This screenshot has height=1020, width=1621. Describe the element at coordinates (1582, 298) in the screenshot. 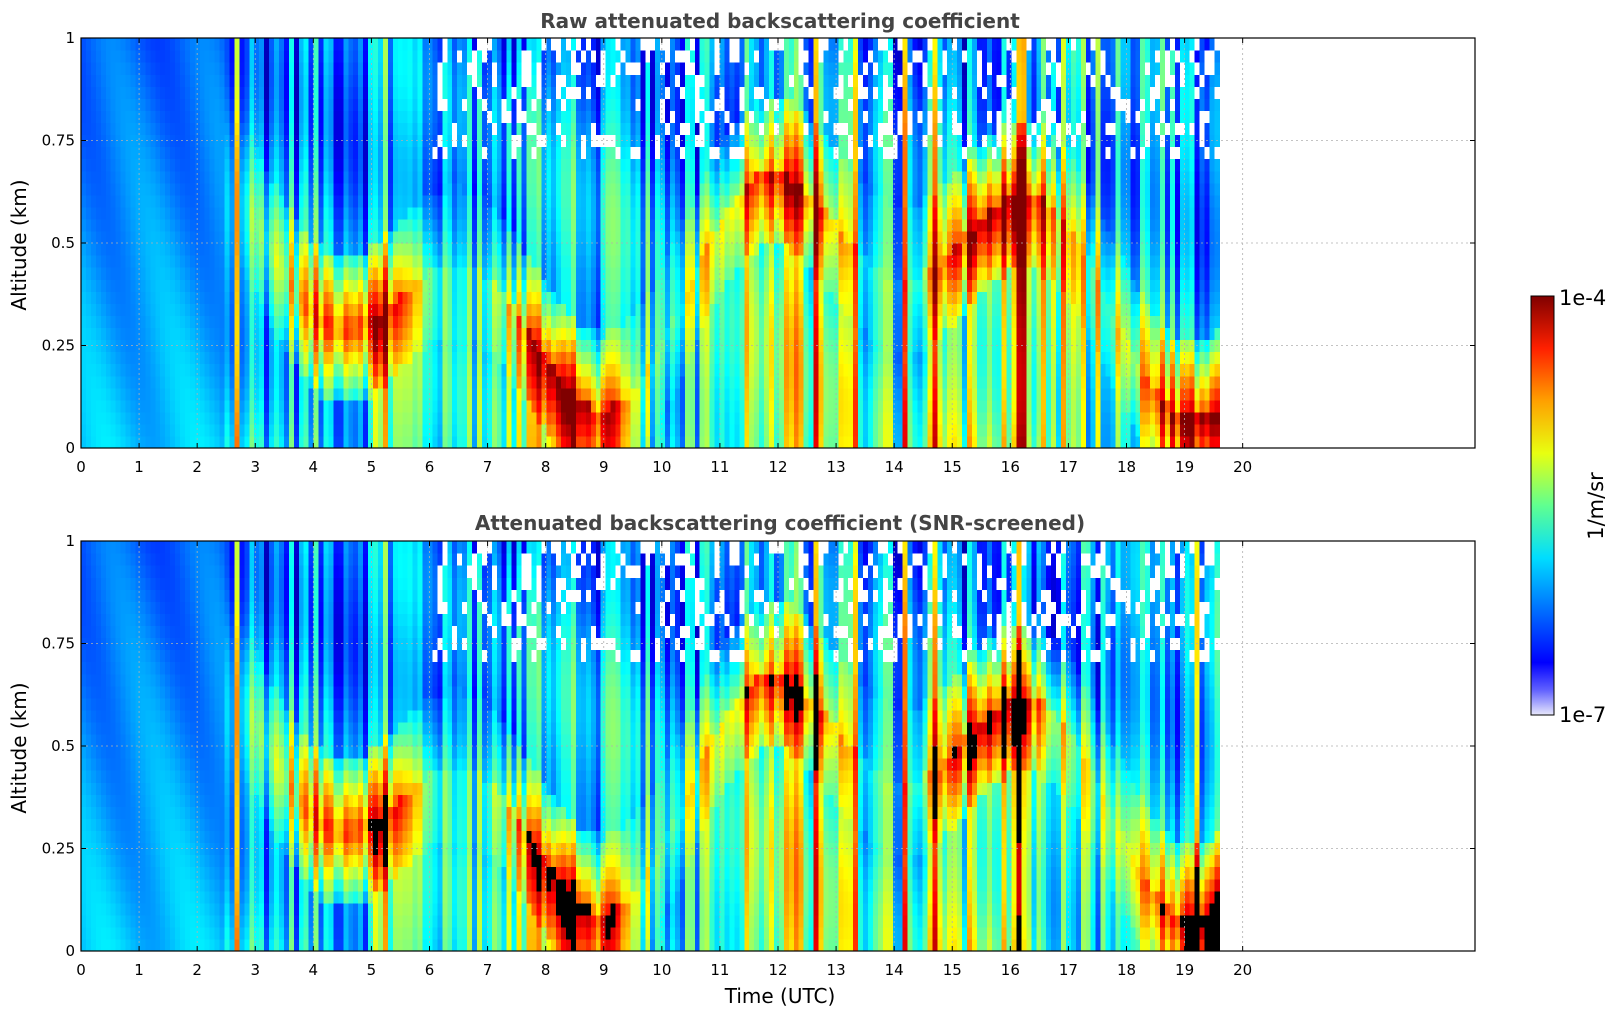

I see `colorbar-max-label: 1e-4` at that location.